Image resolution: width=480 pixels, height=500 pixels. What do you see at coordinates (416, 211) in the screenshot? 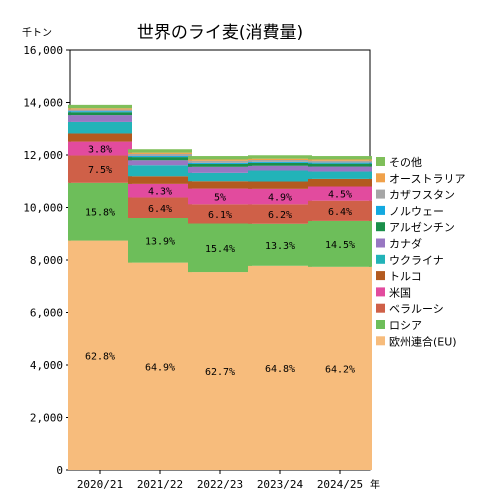
I see `legend-label: ノルウェー` at bounding box center [416, 211].